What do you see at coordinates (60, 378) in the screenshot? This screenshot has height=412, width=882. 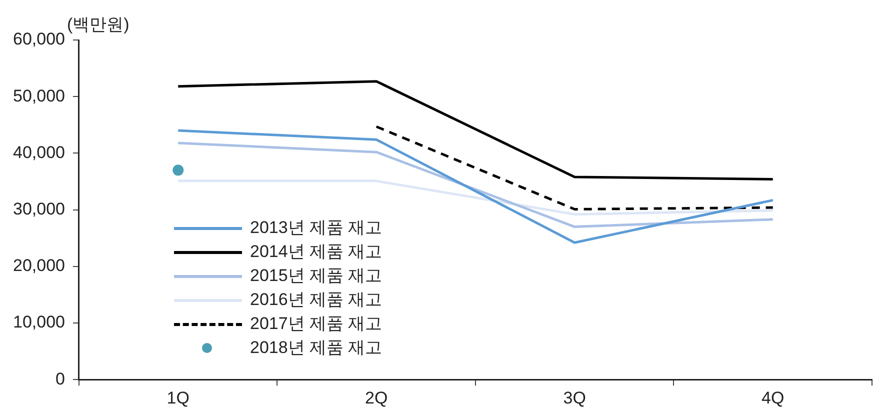 I see `y-tick-label: 0` at bounding box center [60, 378].